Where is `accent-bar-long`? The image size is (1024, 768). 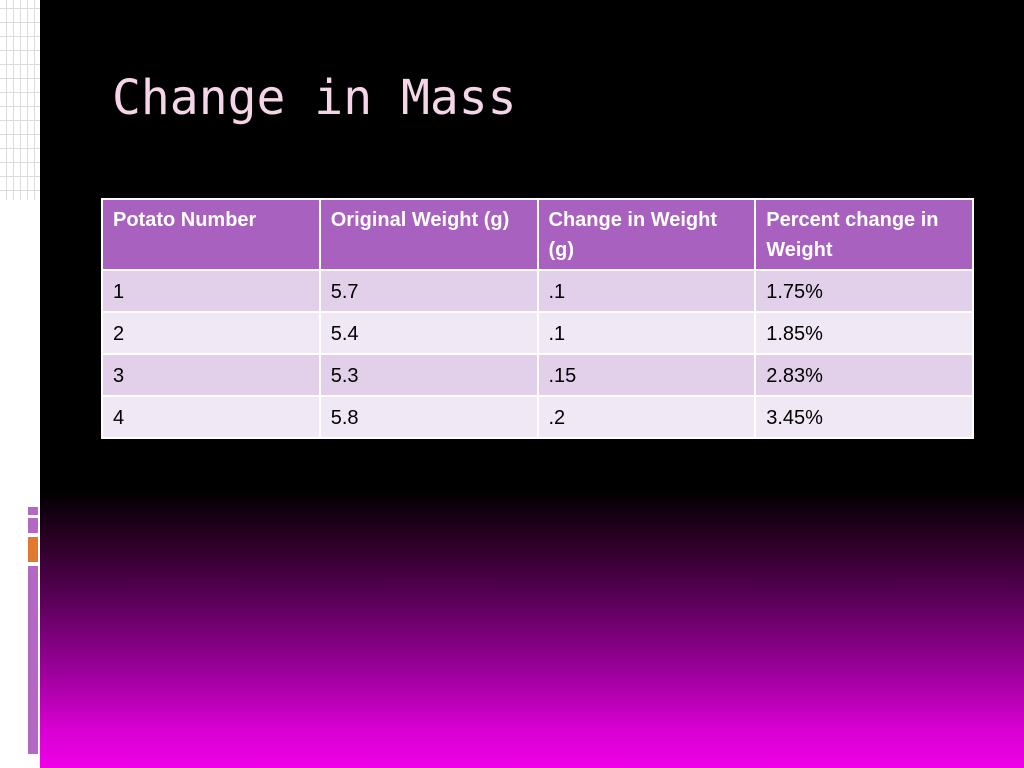
accent-bar-long is located at coordinates (33, 660).